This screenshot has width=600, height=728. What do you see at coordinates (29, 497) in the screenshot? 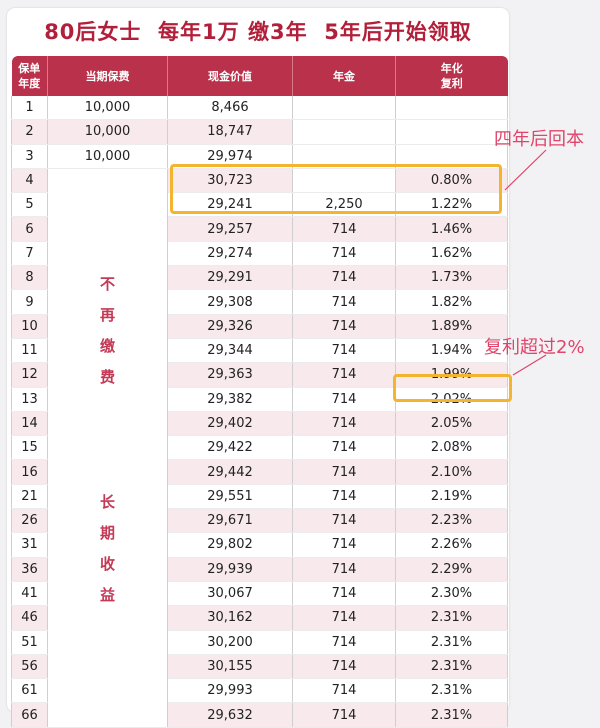
I see `cell-year: 21` at bounding box center [29, 497].